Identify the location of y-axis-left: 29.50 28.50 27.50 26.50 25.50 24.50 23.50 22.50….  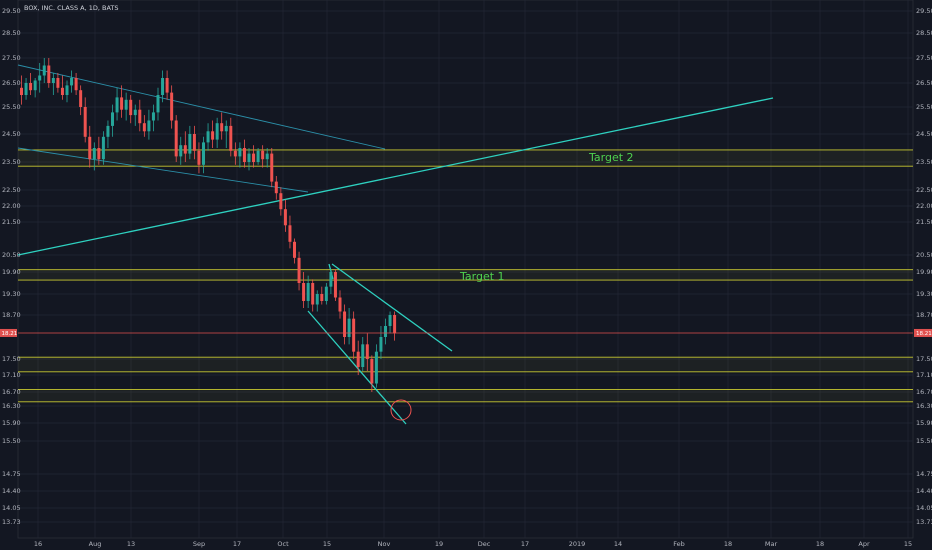
(11, 266).